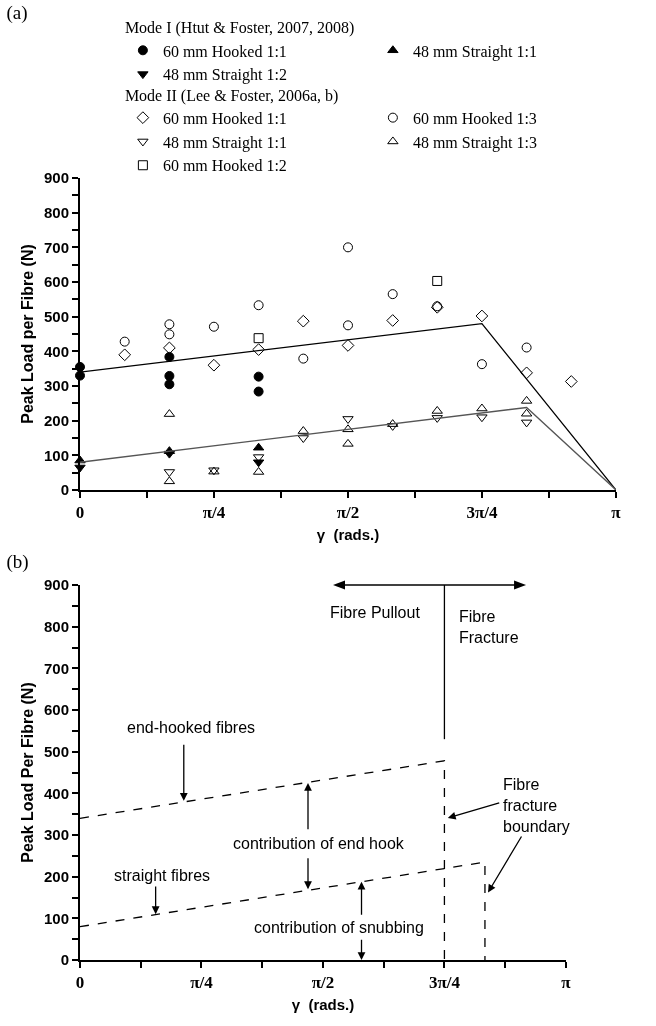 The width and height of the screenshot is (656, 1026). Describe the element at coordinates (239, 28) in the screenshot. I see `text: Mode I (Htut & Foster, 2007, 2008)` at that location.